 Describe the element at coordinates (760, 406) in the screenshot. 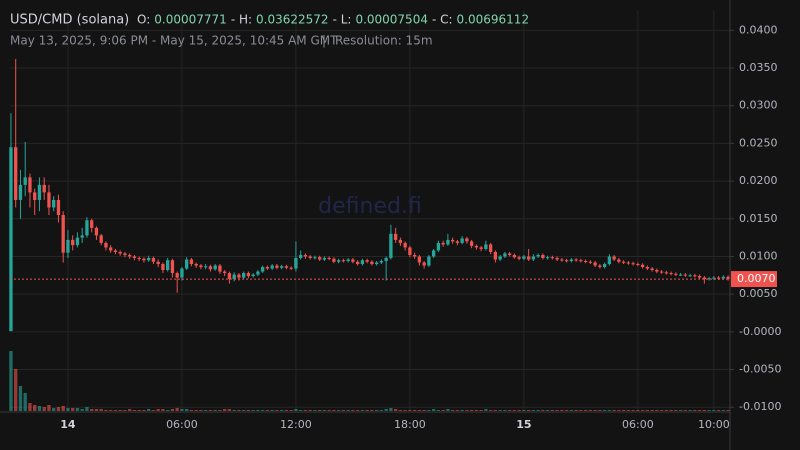

I see `y-tick-label: -0.0100` at that location.